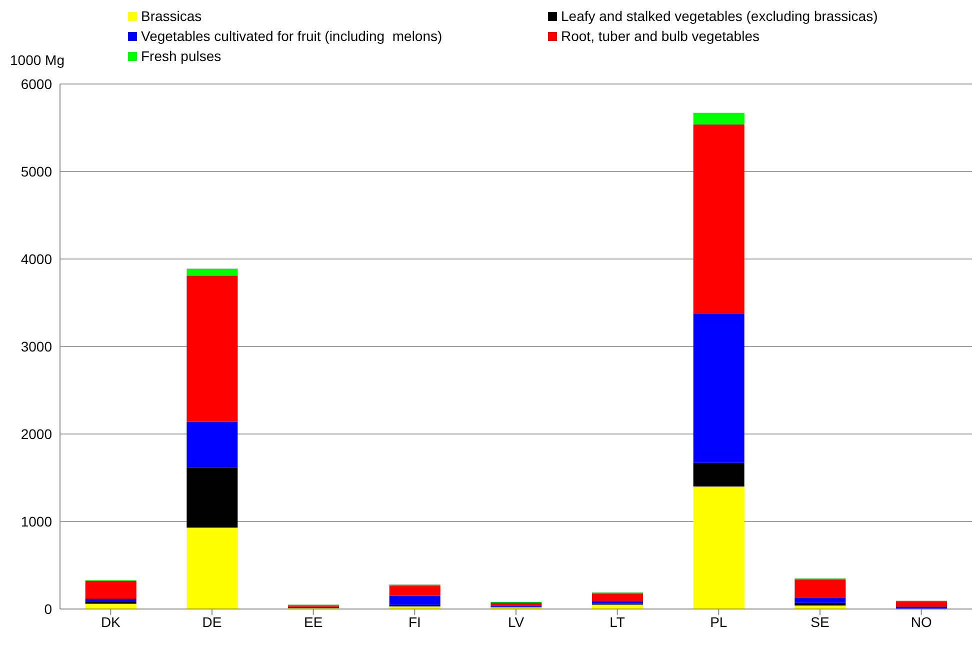 Image resolution: width=980 pixels, height=653 pixels. What do you see at coordinates (36, 346) in the screenshot?
I see `y-tick-label: 3000` at bounding box center [36, 346].